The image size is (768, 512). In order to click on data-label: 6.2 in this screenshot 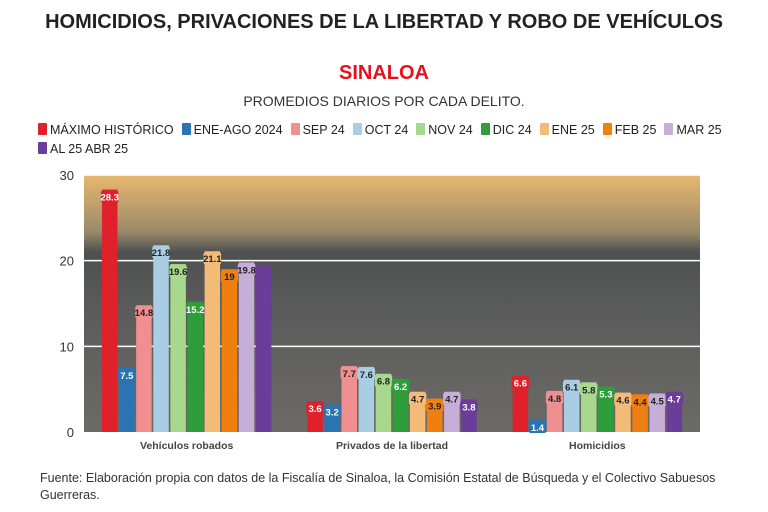, I will do `click(400, 387)`.